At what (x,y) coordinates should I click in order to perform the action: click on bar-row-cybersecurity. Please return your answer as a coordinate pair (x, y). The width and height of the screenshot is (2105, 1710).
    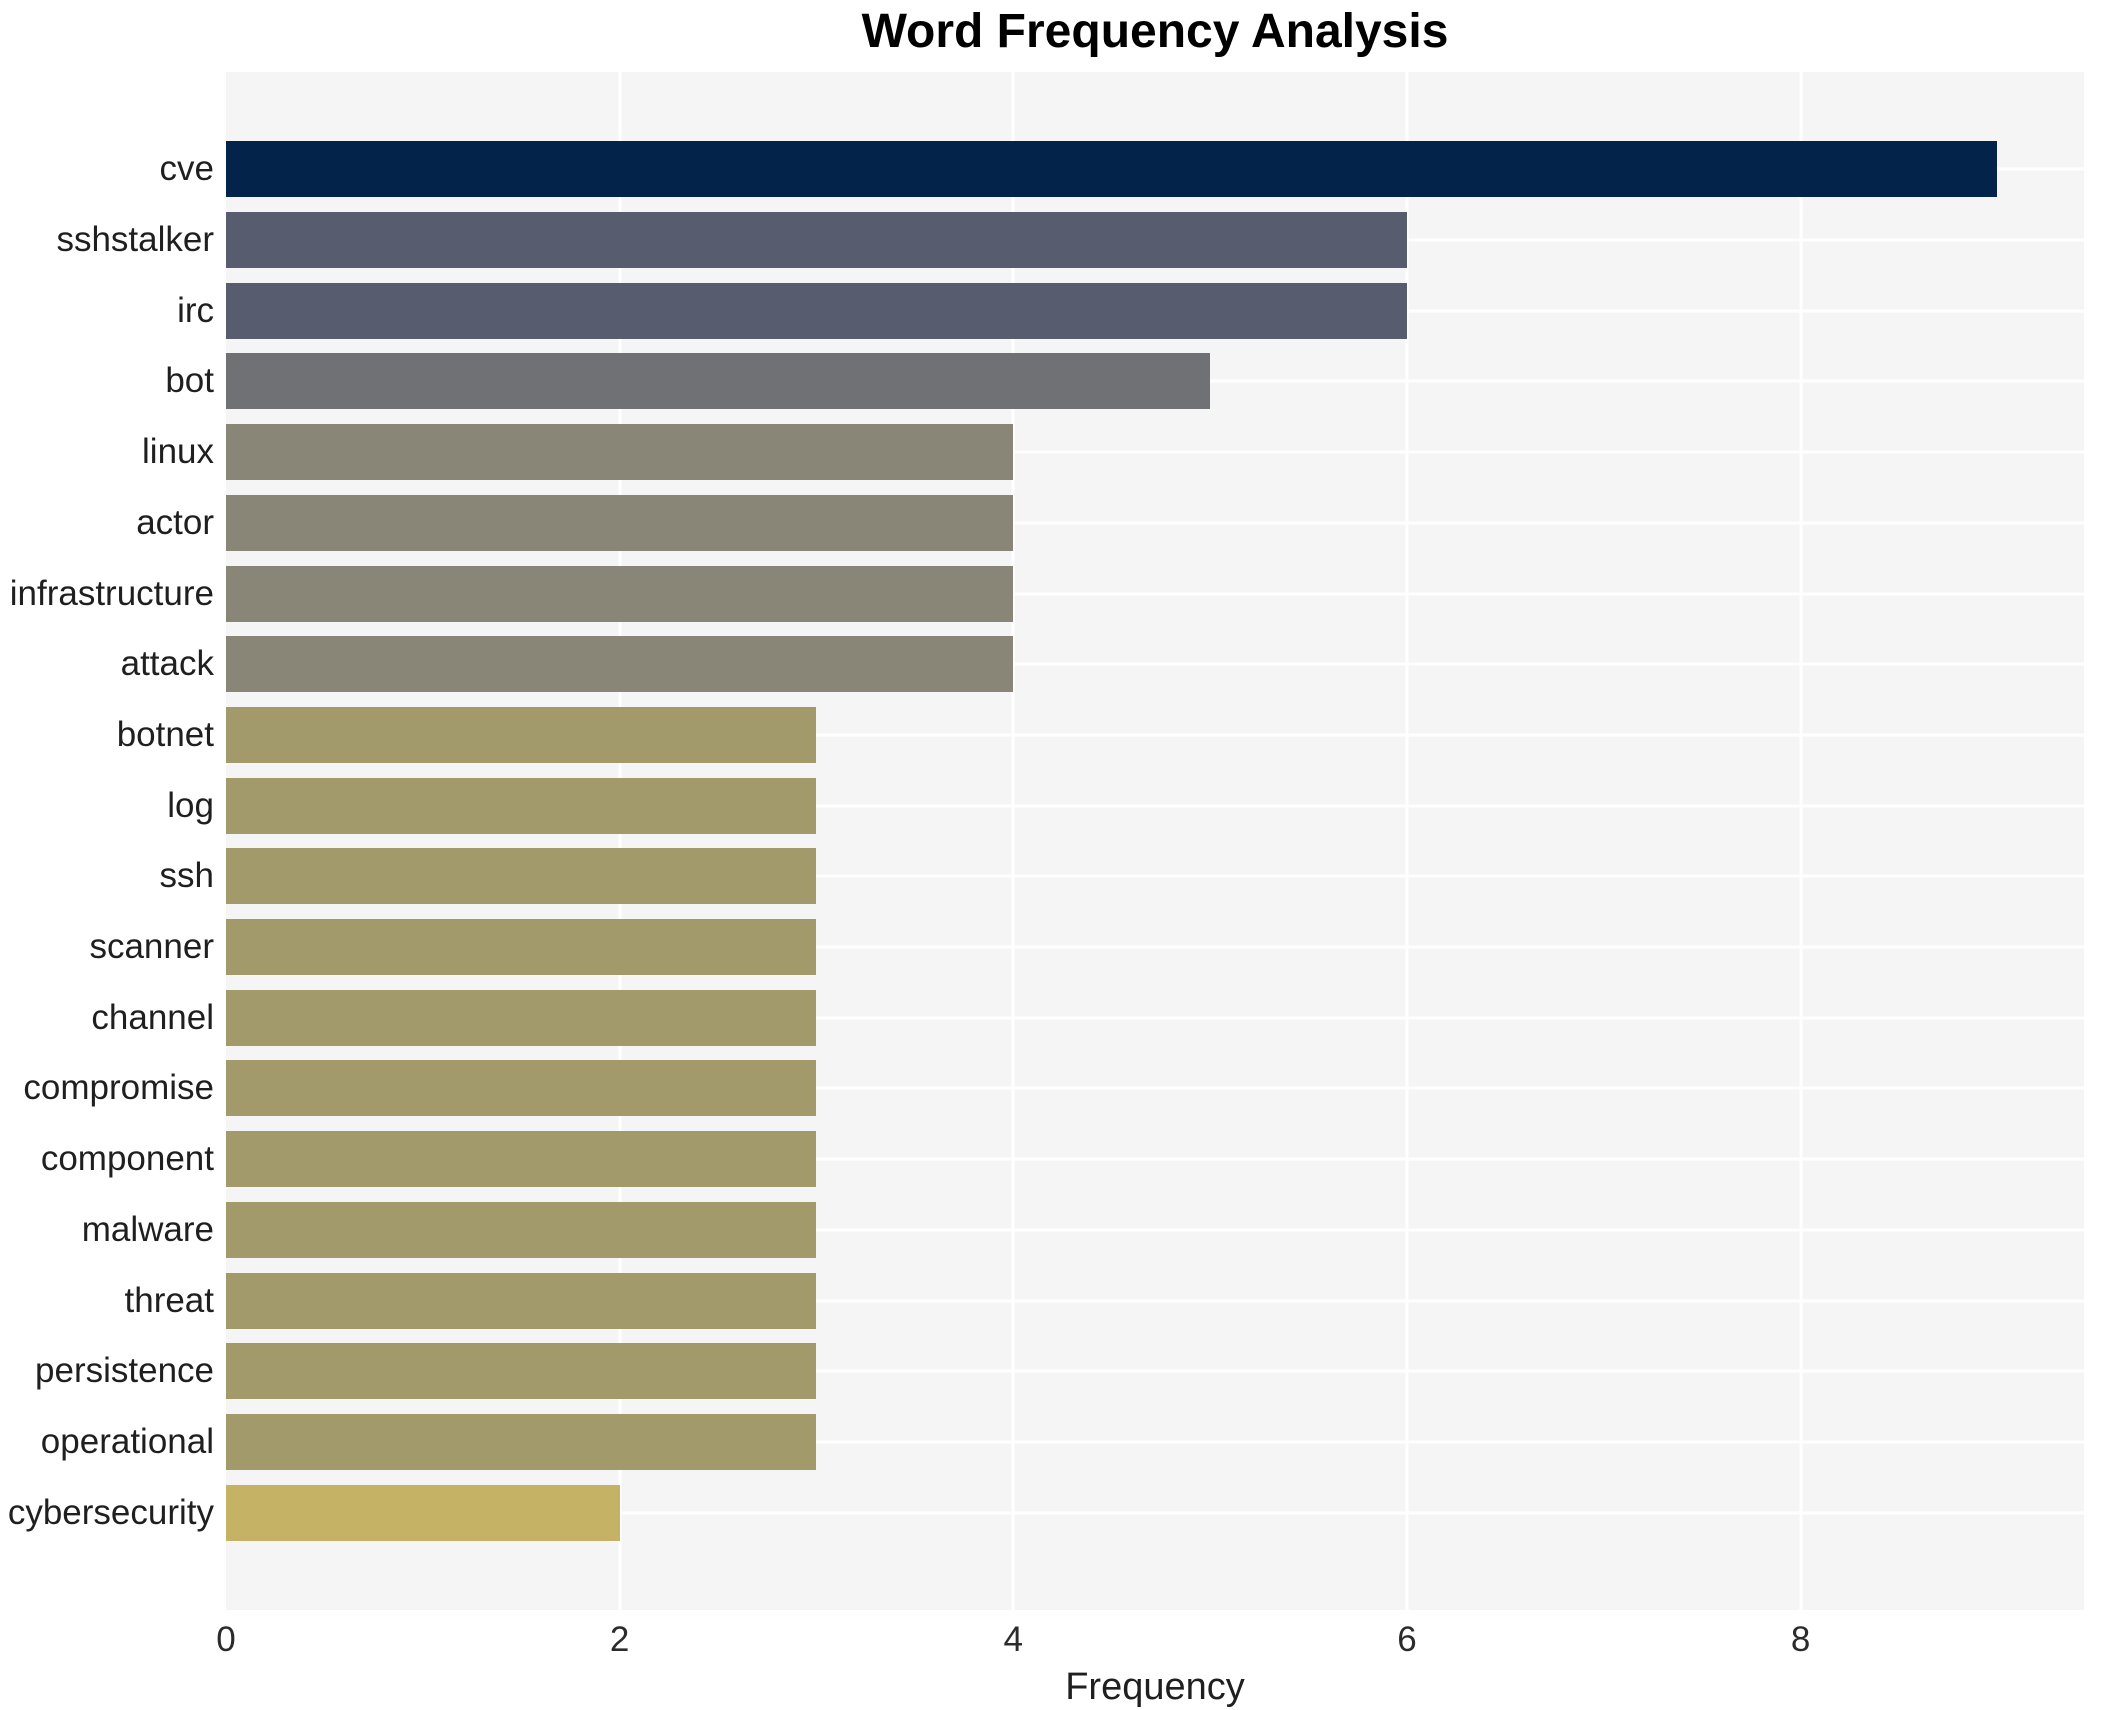
    Looking at the image, I should click on (1155, 1512).